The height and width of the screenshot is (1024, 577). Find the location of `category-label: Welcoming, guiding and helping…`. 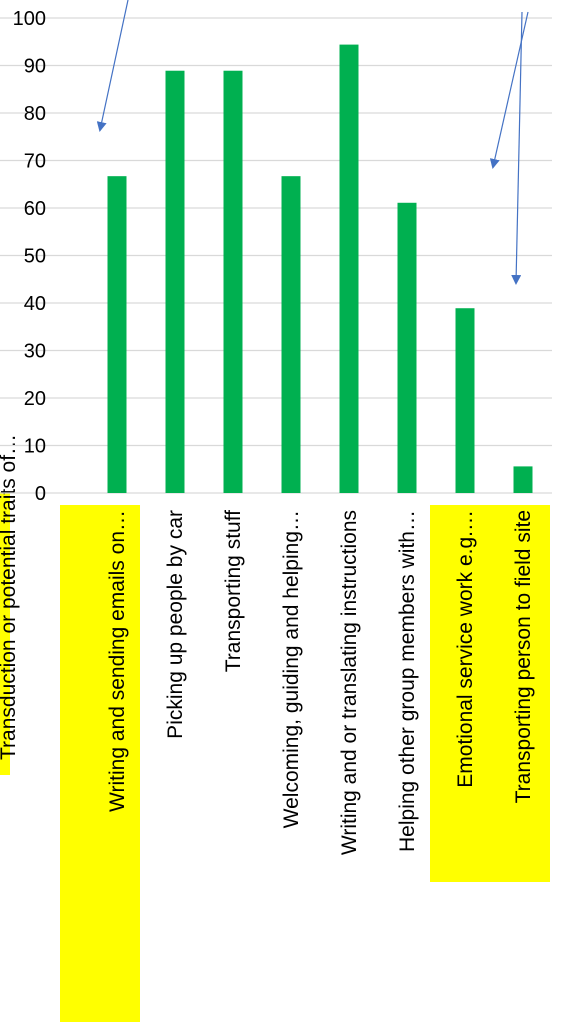

category-label: Welcoming, guiding and helping… is located at coordinates (291, 669).